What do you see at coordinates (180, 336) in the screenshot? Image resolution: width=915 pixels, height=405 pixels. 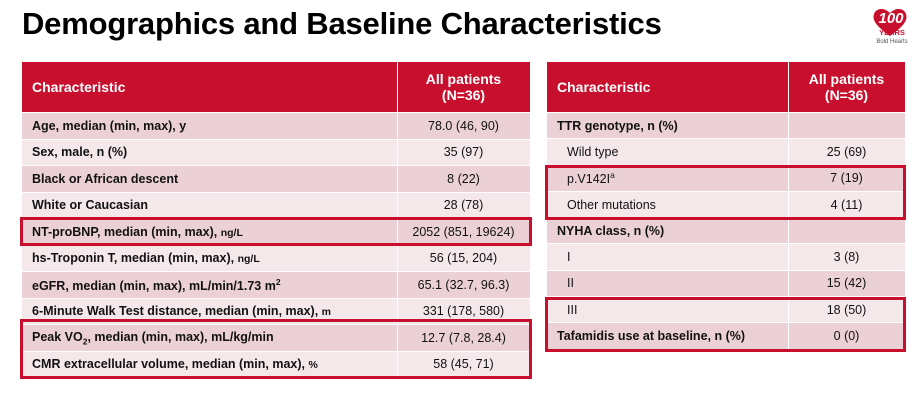 I see `label-text: , median (min, max), mL/kg/min` at bounding box center [180, 336].